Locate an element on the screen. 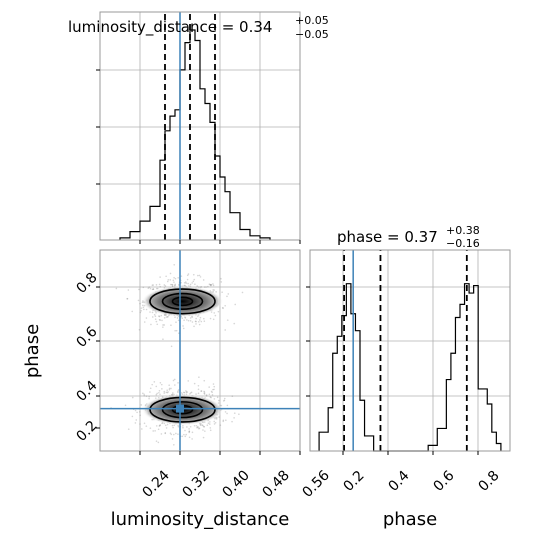  y-tick-phase-3: 0.8 is located at coordinates (87, 283).